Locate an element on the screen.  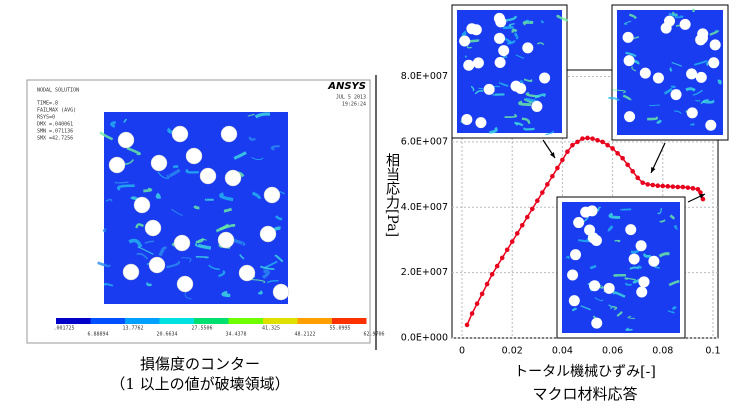
arrow-head is located at coordinates (552, 155).